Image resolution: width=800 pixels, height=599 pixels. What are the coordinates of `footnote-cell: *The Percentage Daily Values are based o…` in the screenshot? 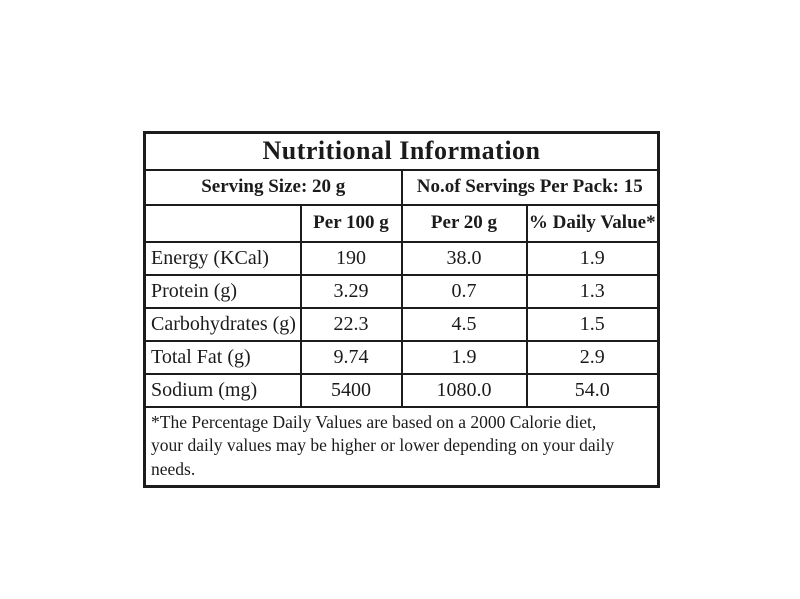 It's located at (401, 446).